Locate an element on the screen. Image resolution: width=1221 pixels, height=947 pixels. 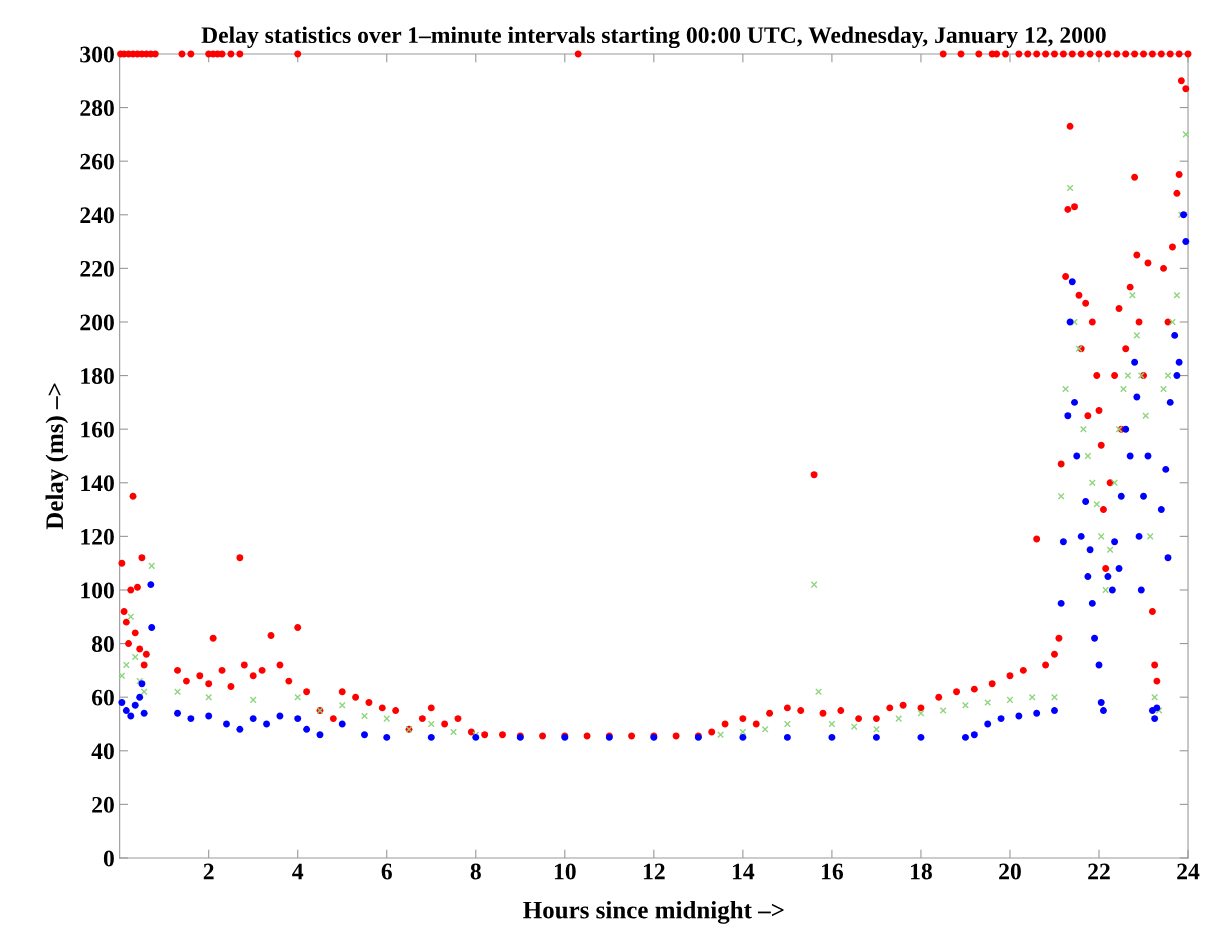
y-tick-label: 120 is located at coordinates (97, 536).